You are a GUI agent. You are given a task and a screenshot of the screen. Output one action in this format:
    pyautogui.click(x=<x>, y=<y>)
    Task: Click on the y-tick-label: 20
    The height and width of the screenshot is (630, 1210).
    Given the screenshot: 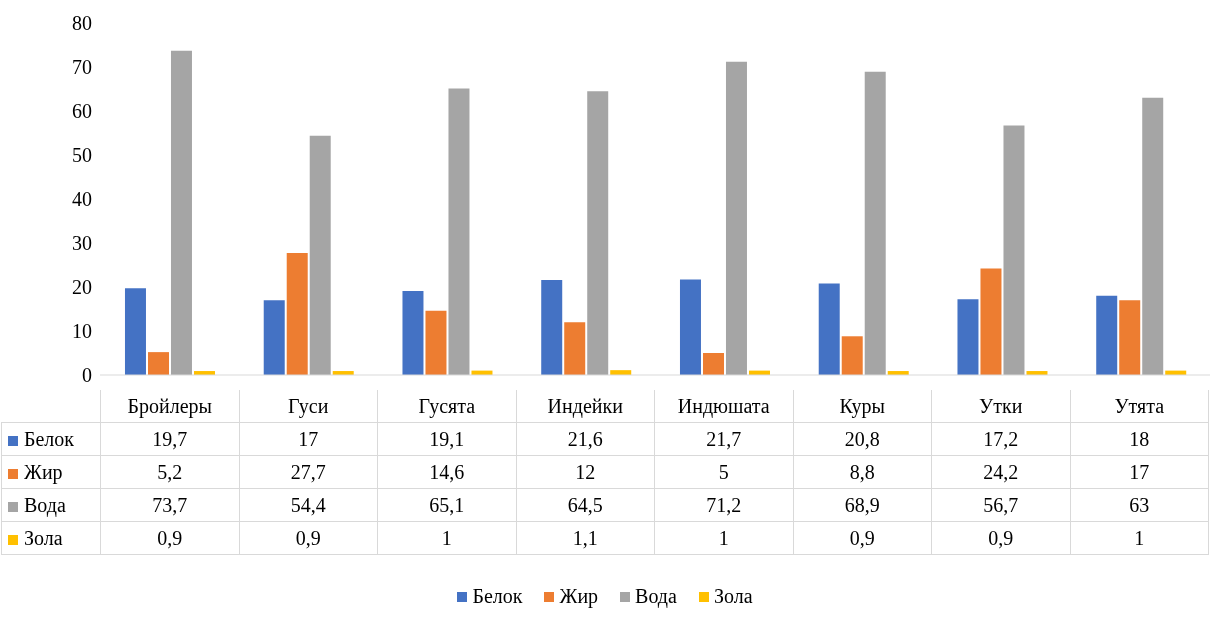 What is the action you would take?
    pyautogui.click(x=82, y=287)
    